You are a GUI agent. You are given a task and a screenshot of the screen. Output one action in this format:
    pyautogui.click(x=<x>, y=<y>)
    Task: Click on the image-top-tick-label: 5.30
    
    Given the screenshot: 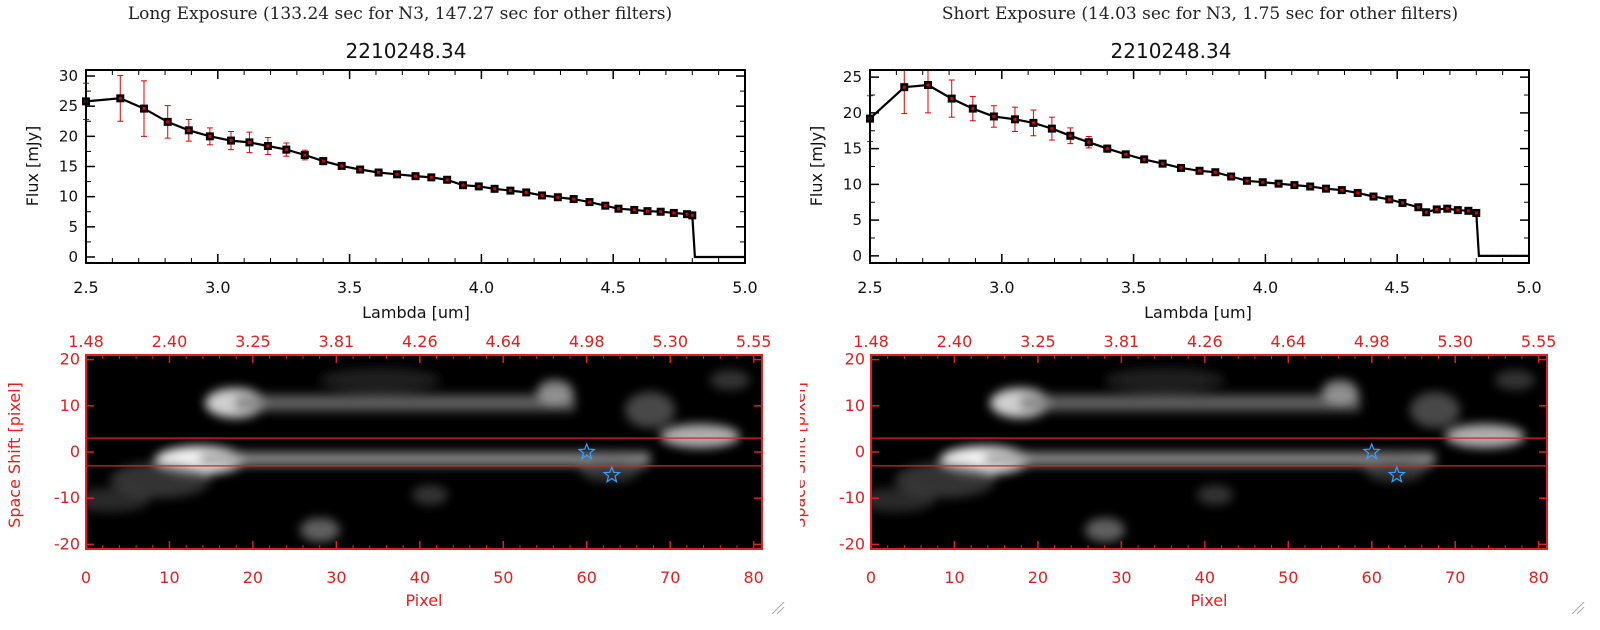 What is the action you would take?
    pyautogui.click(x=1455, y=341)
    